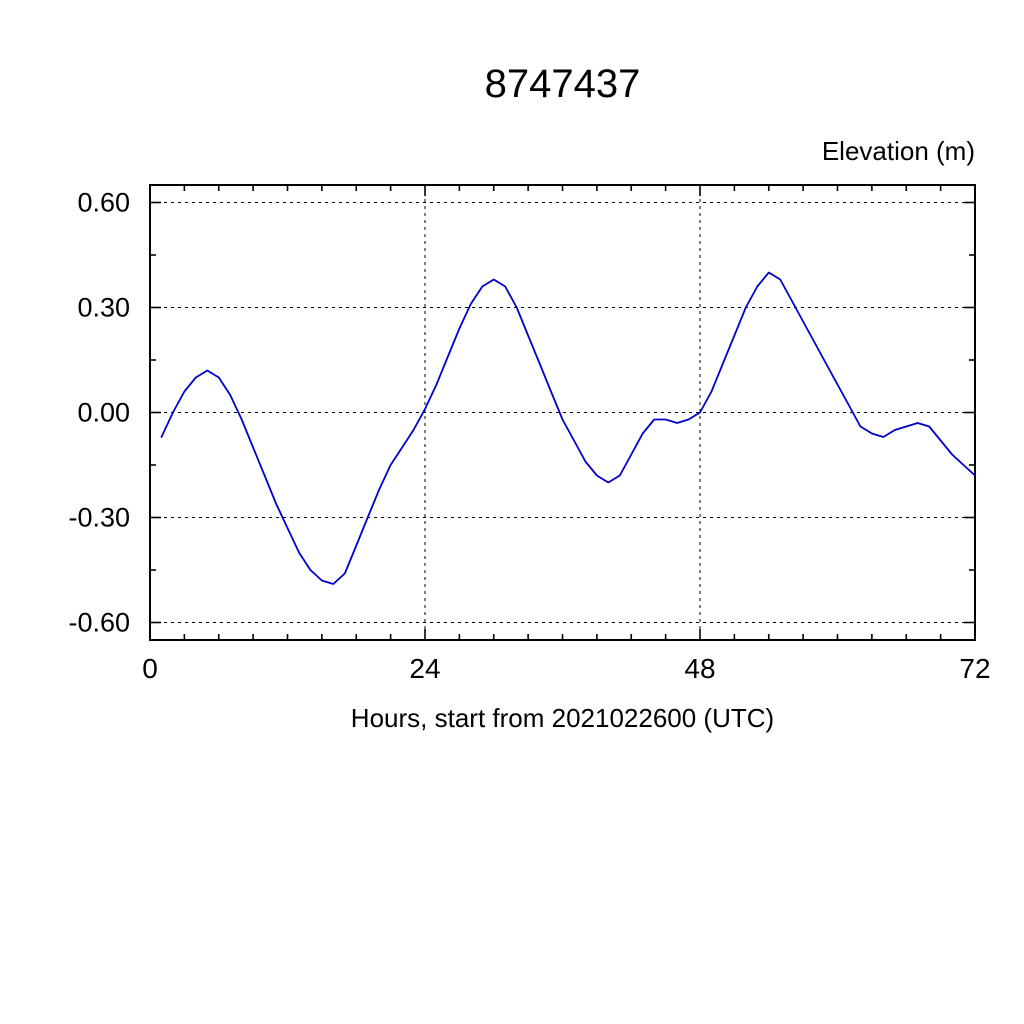 The image size is (1024, 1024). What do you see at coordinates (974, 668) in the screenshot?
I see `x-tick-label: 72` at bounding box center [974, 668].